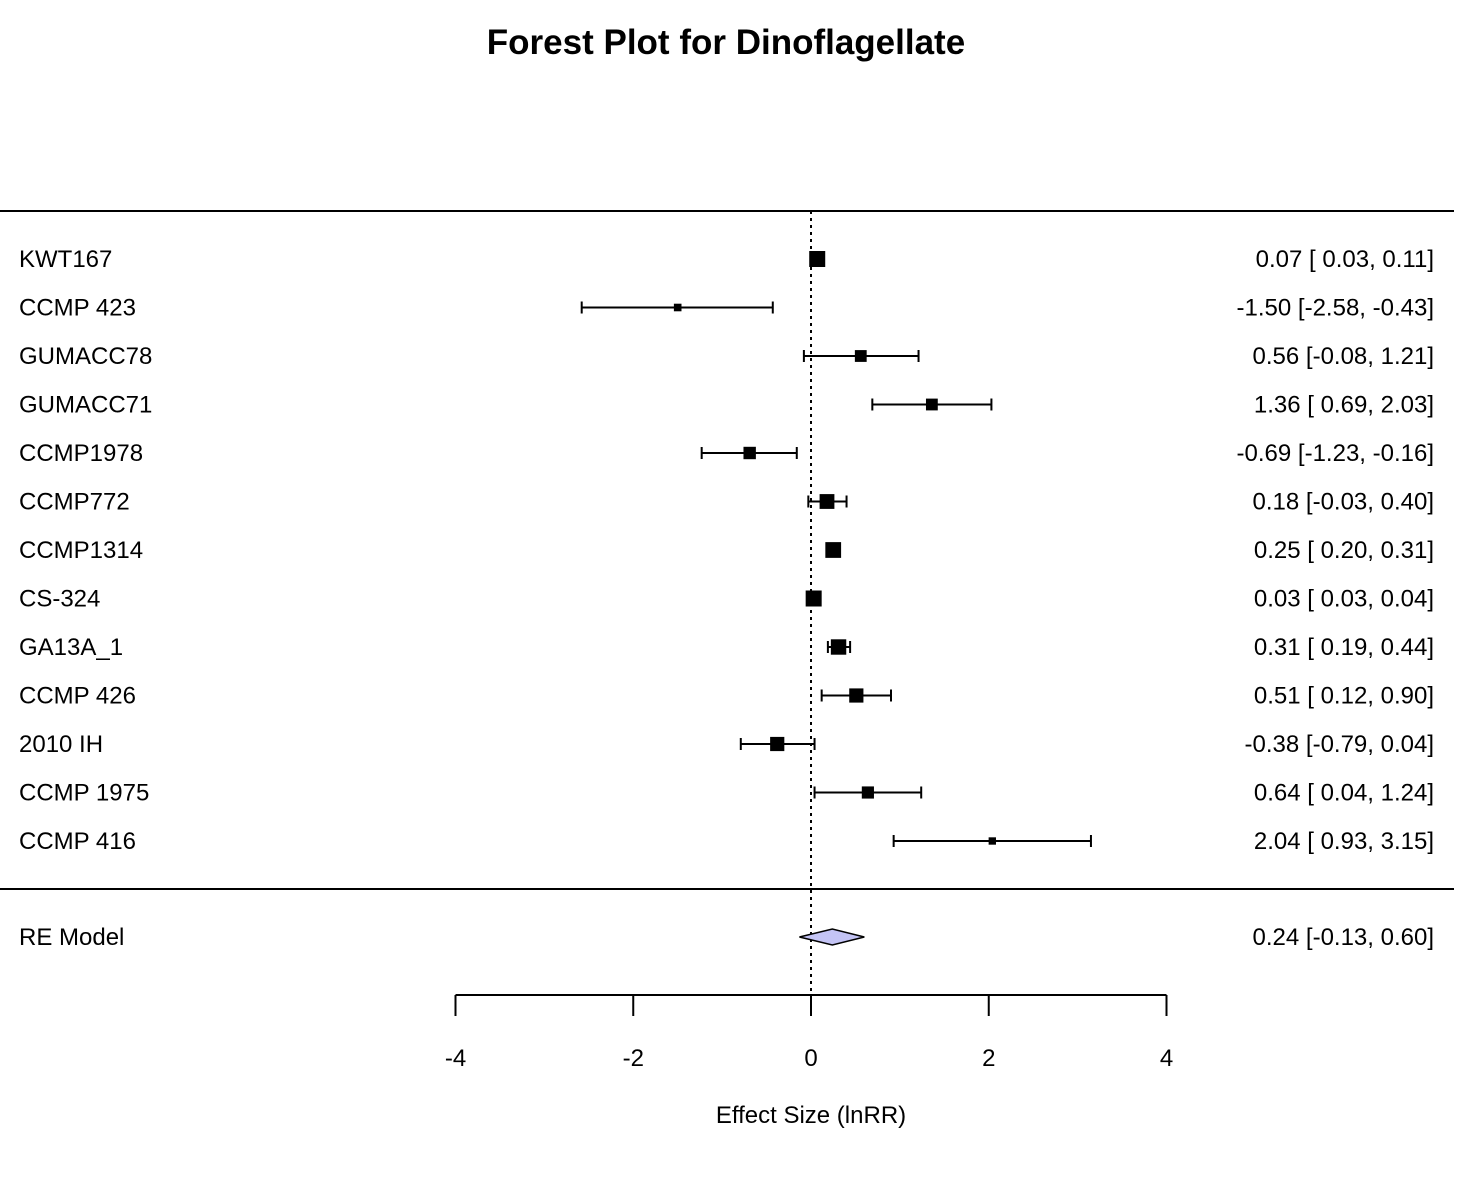  What do you see at coordinates (61, 744) in the screenshot?
I see `study-name: 2010 IH` at bounding box center [61, 744].